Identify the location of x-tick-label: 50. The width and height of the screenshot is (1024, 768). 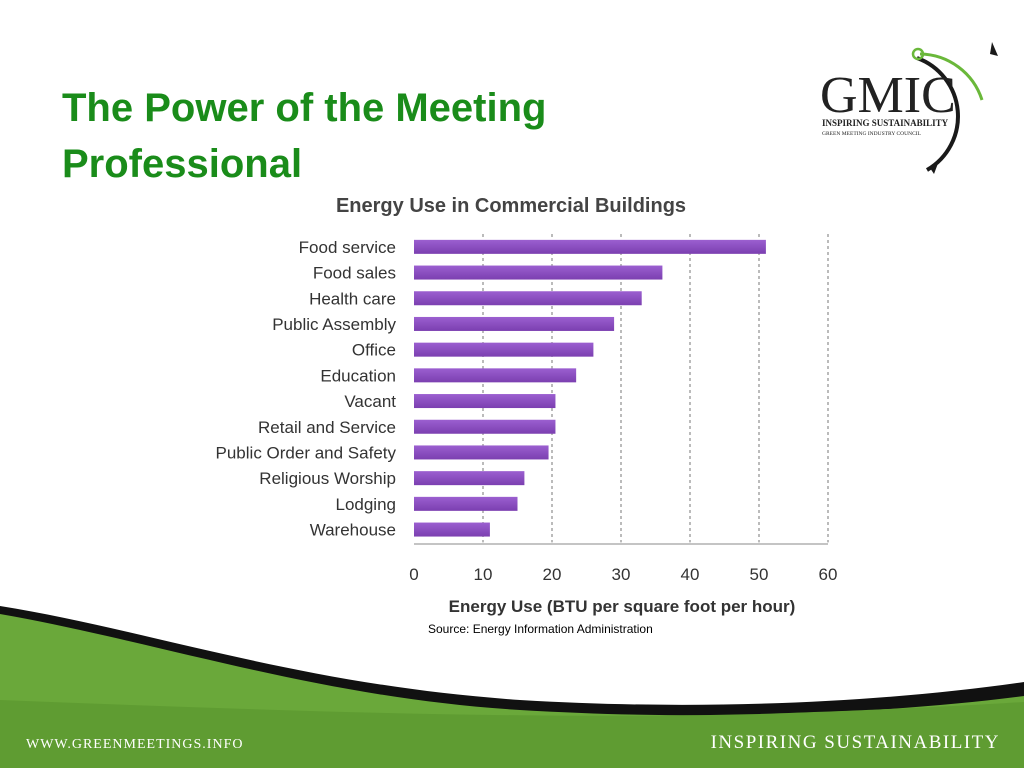
(759, 574).